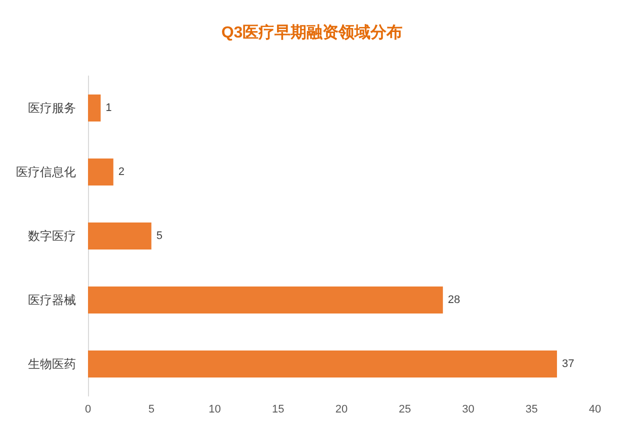 This screenshot has height=444, width=624. I want to click on data-label: 2, so click(121, 172).